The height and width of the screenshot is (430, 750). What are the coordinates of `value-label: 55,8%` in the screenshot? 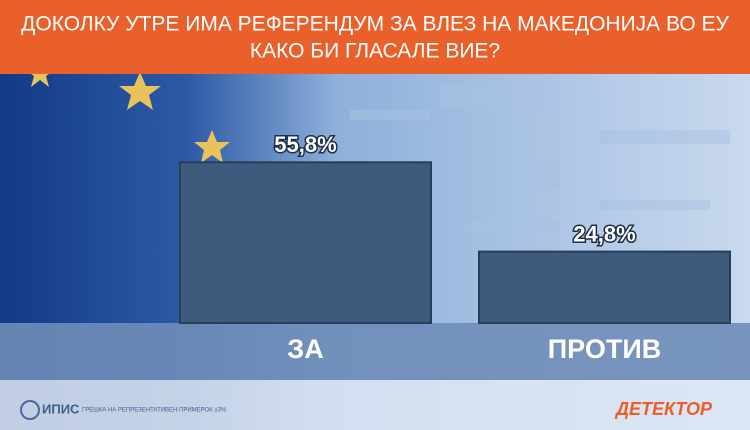 It's located at (305, 144).